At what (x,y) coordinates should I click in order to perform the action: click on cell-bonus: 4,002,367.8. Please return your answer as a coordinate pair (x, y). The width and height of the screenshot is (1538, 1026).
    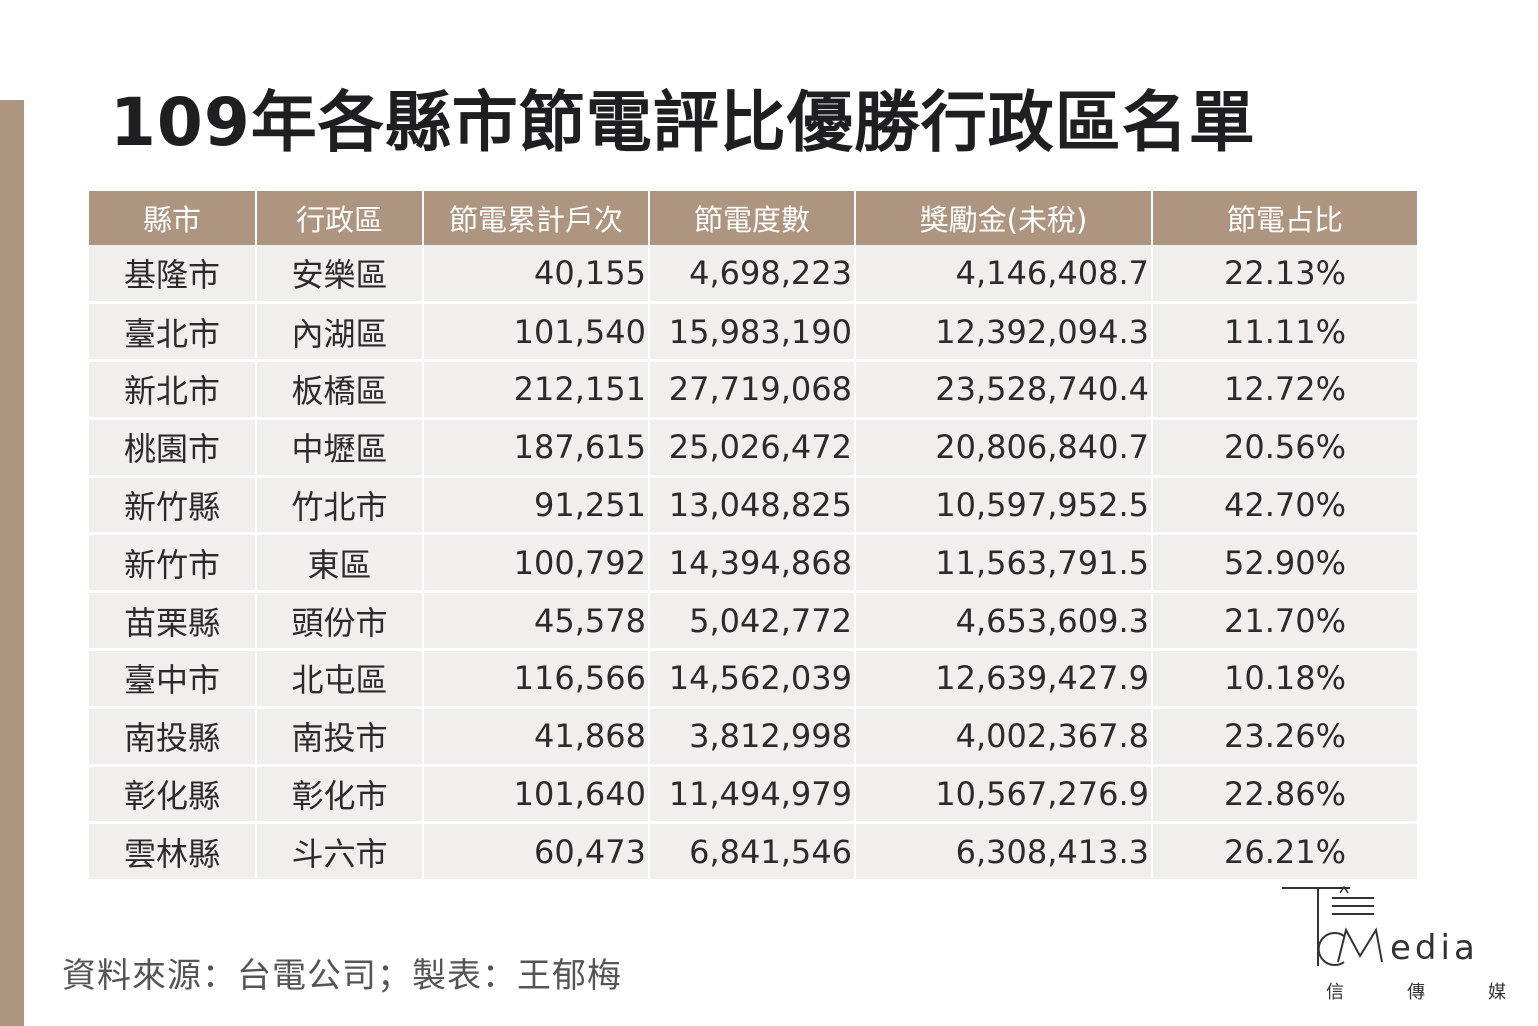
    Looking at the image, I should click on (1004, 737).